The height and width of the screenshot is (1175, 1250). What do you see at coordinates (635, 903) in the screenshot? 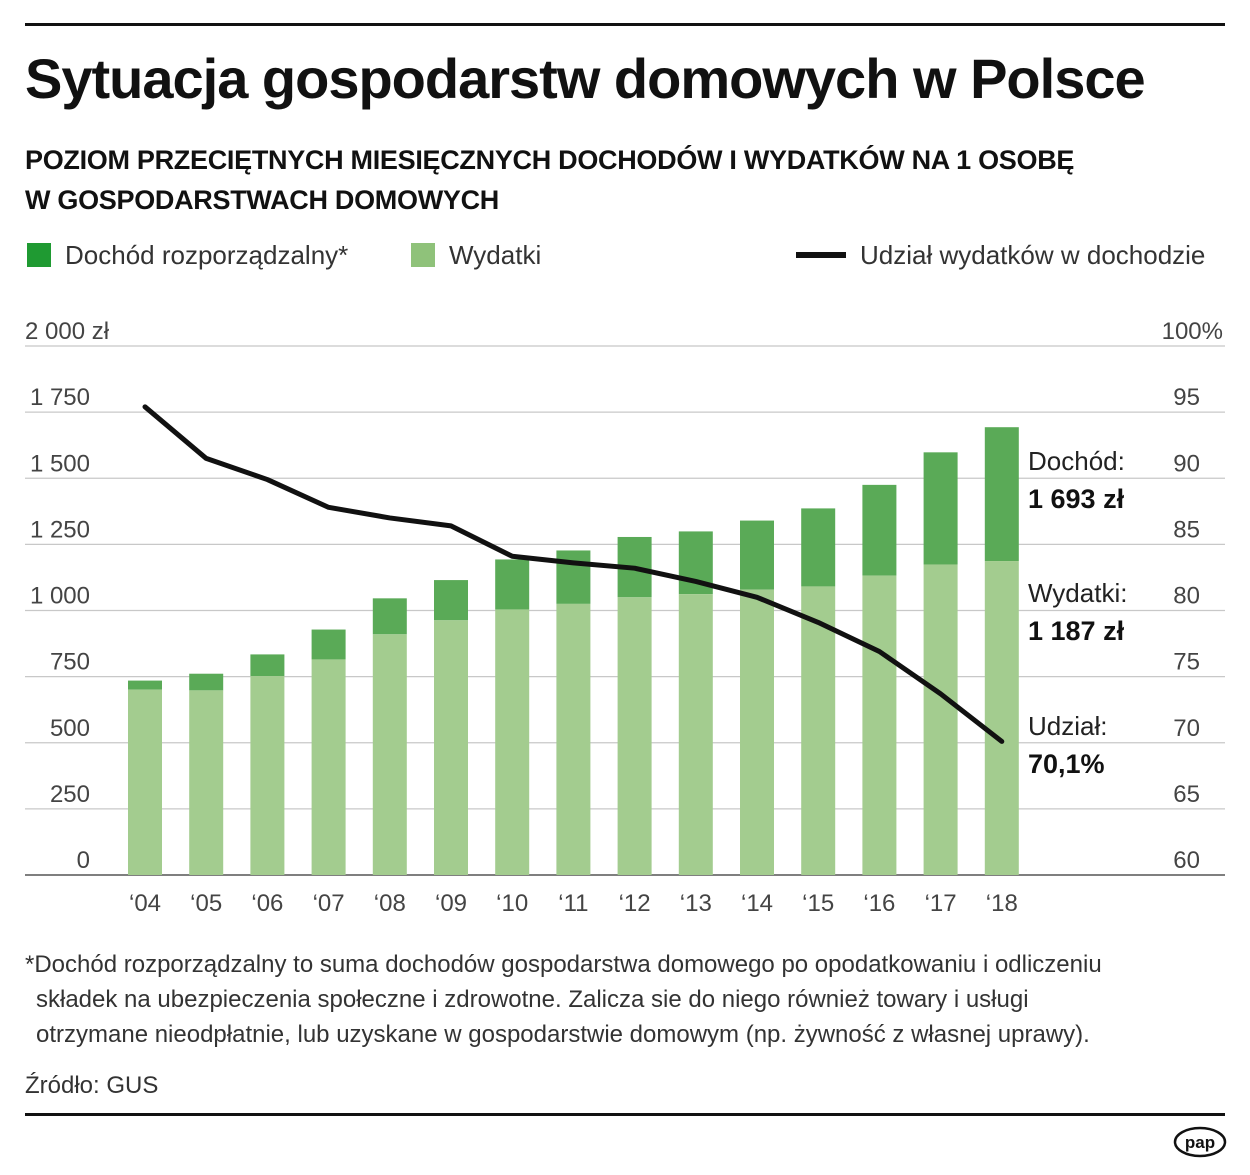
I see `x-tick-label: ‘12` at bounding box center [635, 903].